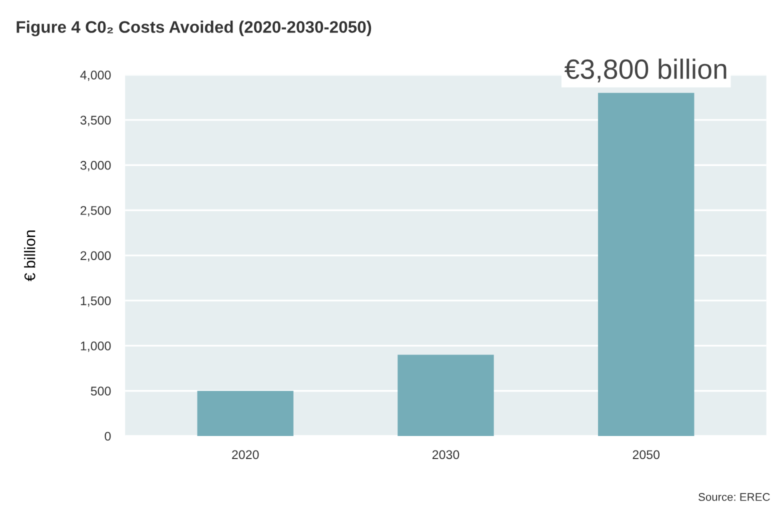 The width and height of the screenshot is (782, 516). Describe the element at coordinates (95, 347) in the screenshot. I see `y-tick-label: 1,000` at that location.